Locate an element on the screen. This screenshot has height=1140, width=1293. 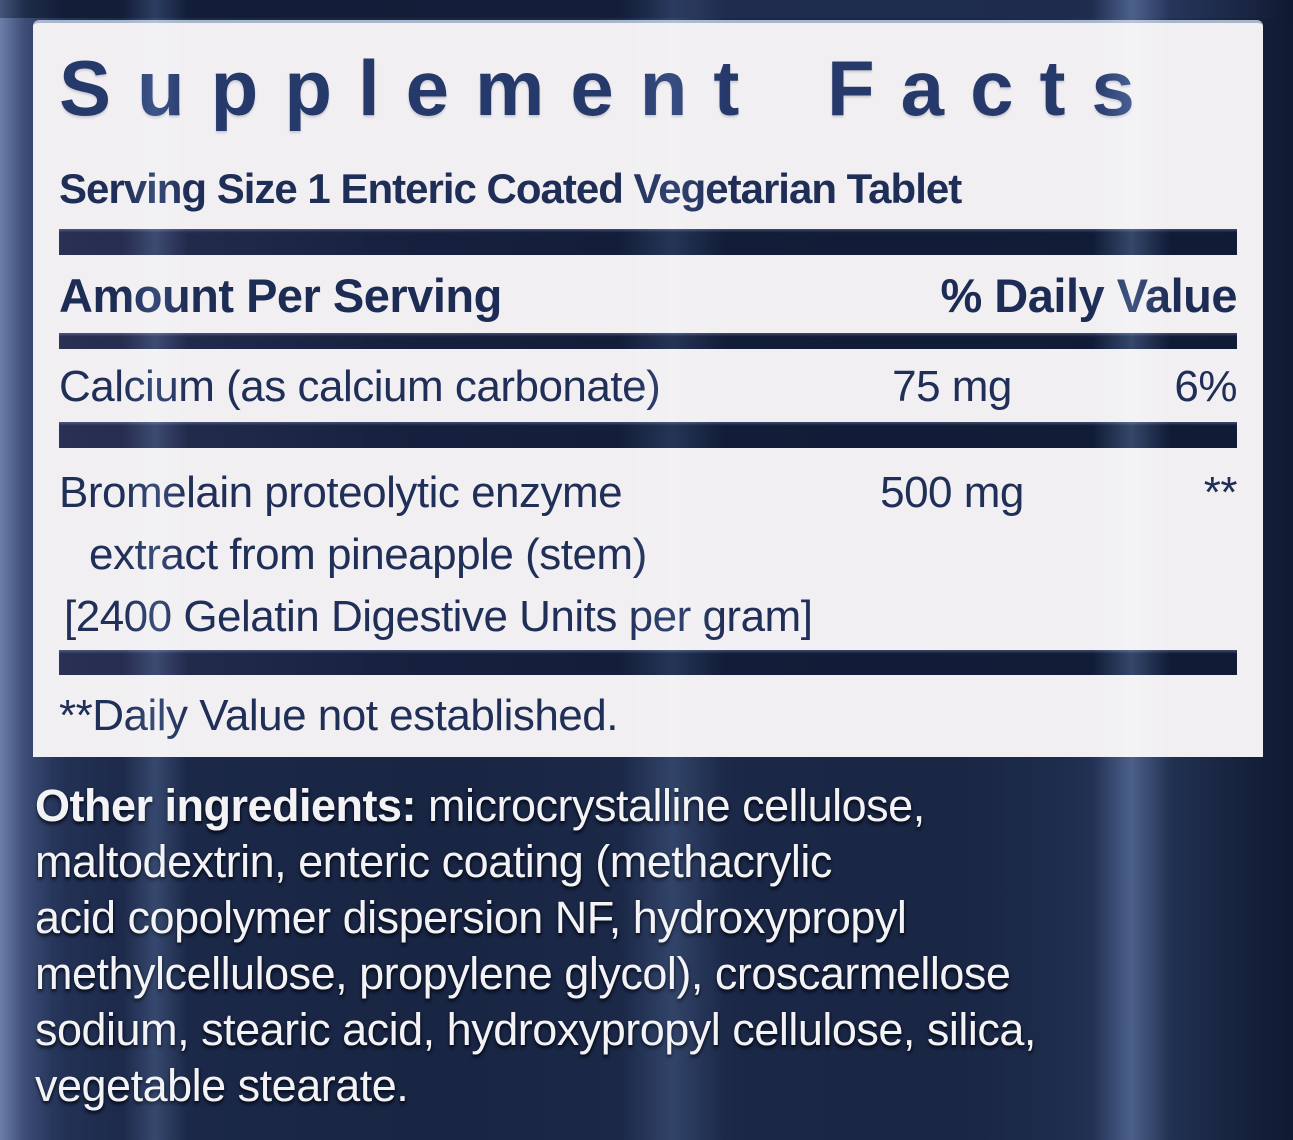
nutrient-row-calcium: Calcium (as calcium carbonate) 75 mg 6% is located at coordinates (648, 387).